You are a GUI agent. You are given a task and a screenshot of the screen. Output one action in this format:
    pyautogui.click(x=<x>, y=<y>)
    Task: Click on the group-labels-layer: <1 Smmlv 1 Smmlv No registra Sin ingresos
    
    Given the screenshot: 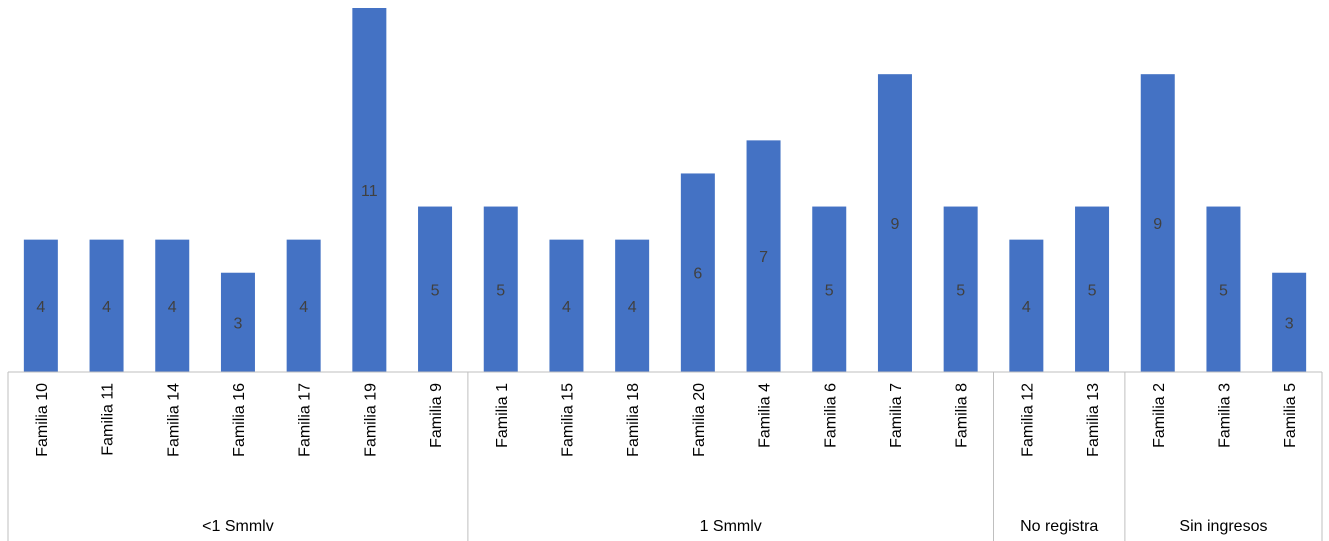 What is the action you would take?
    pyautogui.click(x=734, y=526)
    